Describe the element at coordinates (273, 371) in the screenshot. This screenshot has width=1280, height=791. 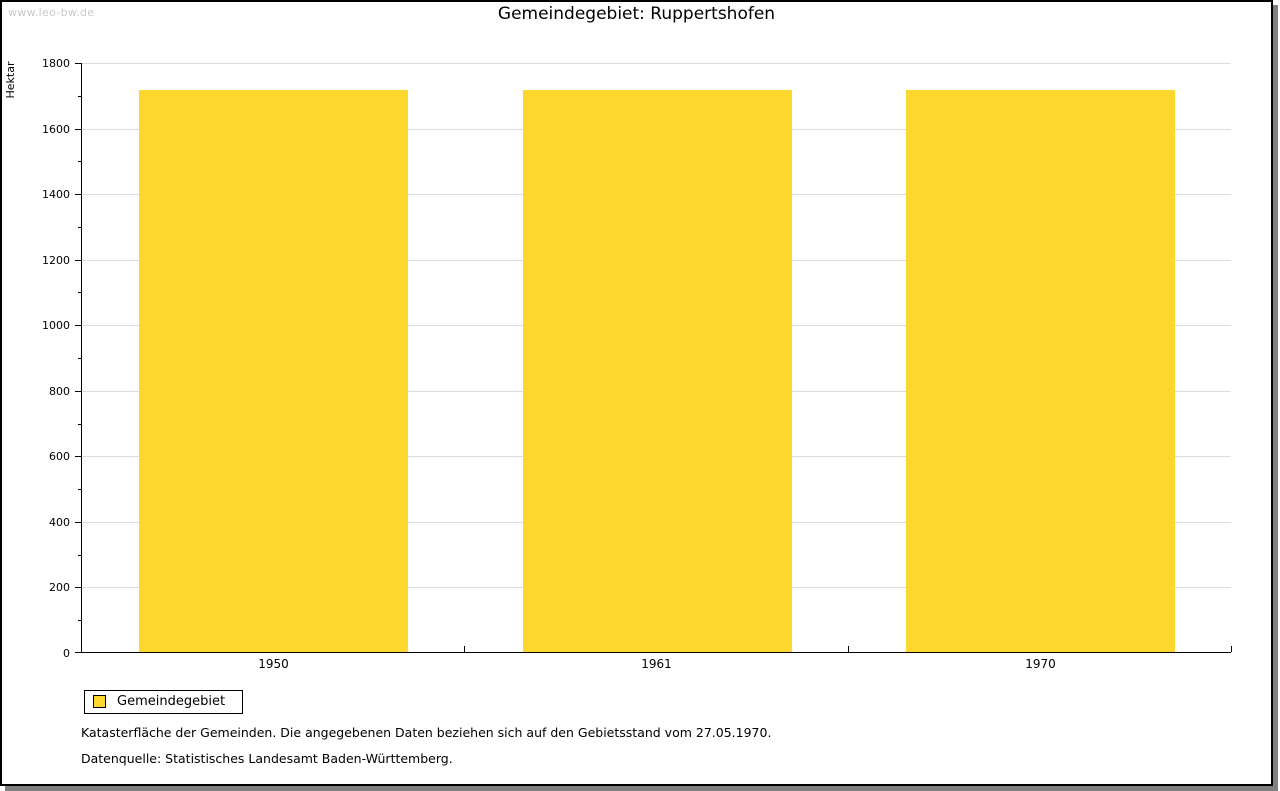
I see `bar-1950` at that location.